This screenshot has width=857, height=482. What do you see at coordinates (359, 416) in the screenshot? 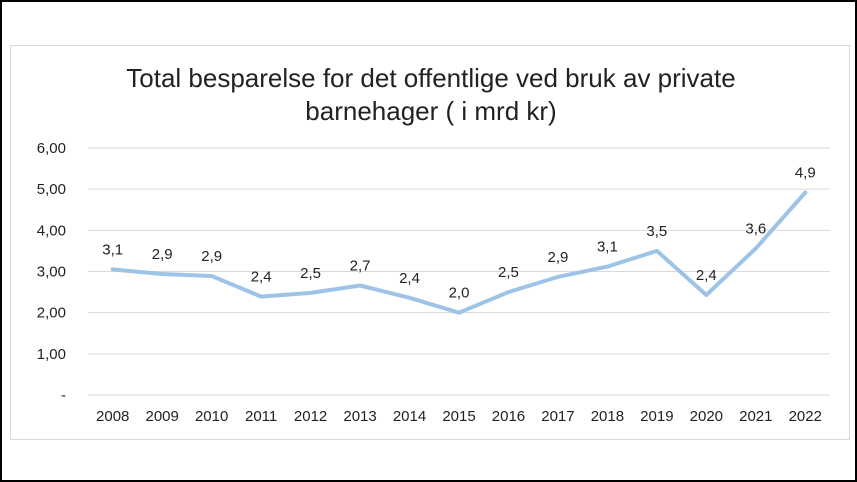
I see `x-tick-label: 2013` at bounding box center [359, 416].